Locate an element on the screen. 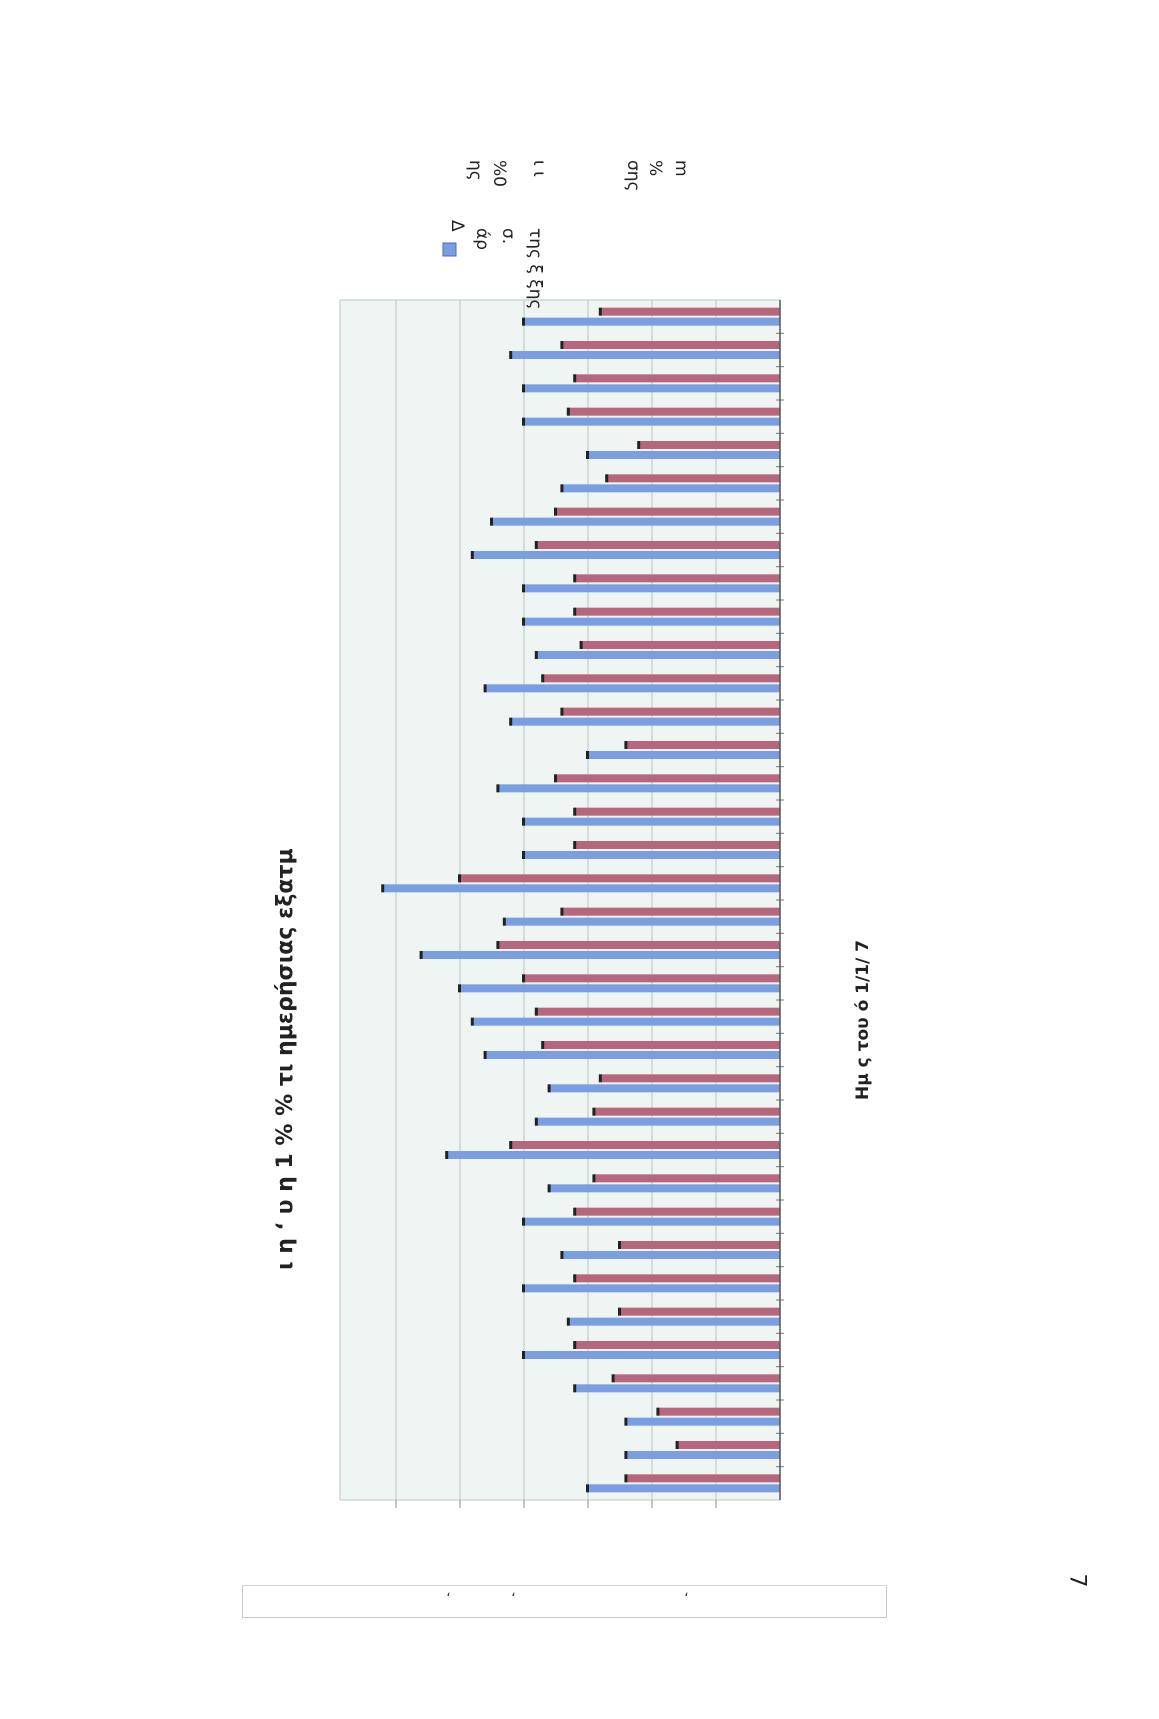 This screenshot has width=1159, height=1719. legend-text: σης is located at coordinates (633, 176).